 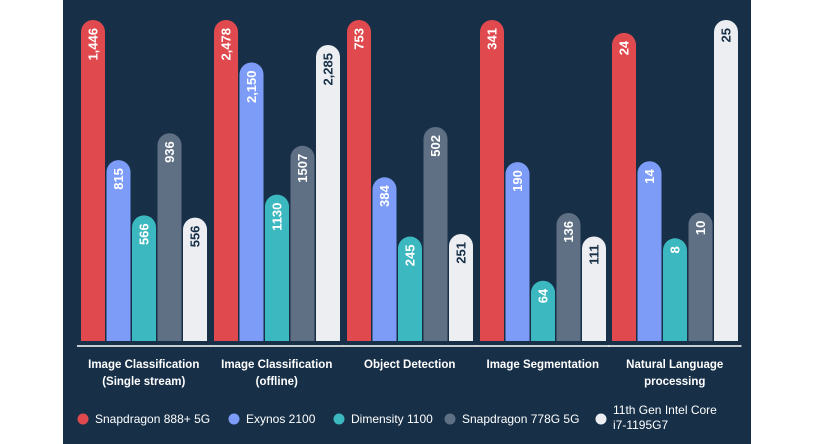 I want to click on bar-value-label: 753, so click(x=359, y=39).